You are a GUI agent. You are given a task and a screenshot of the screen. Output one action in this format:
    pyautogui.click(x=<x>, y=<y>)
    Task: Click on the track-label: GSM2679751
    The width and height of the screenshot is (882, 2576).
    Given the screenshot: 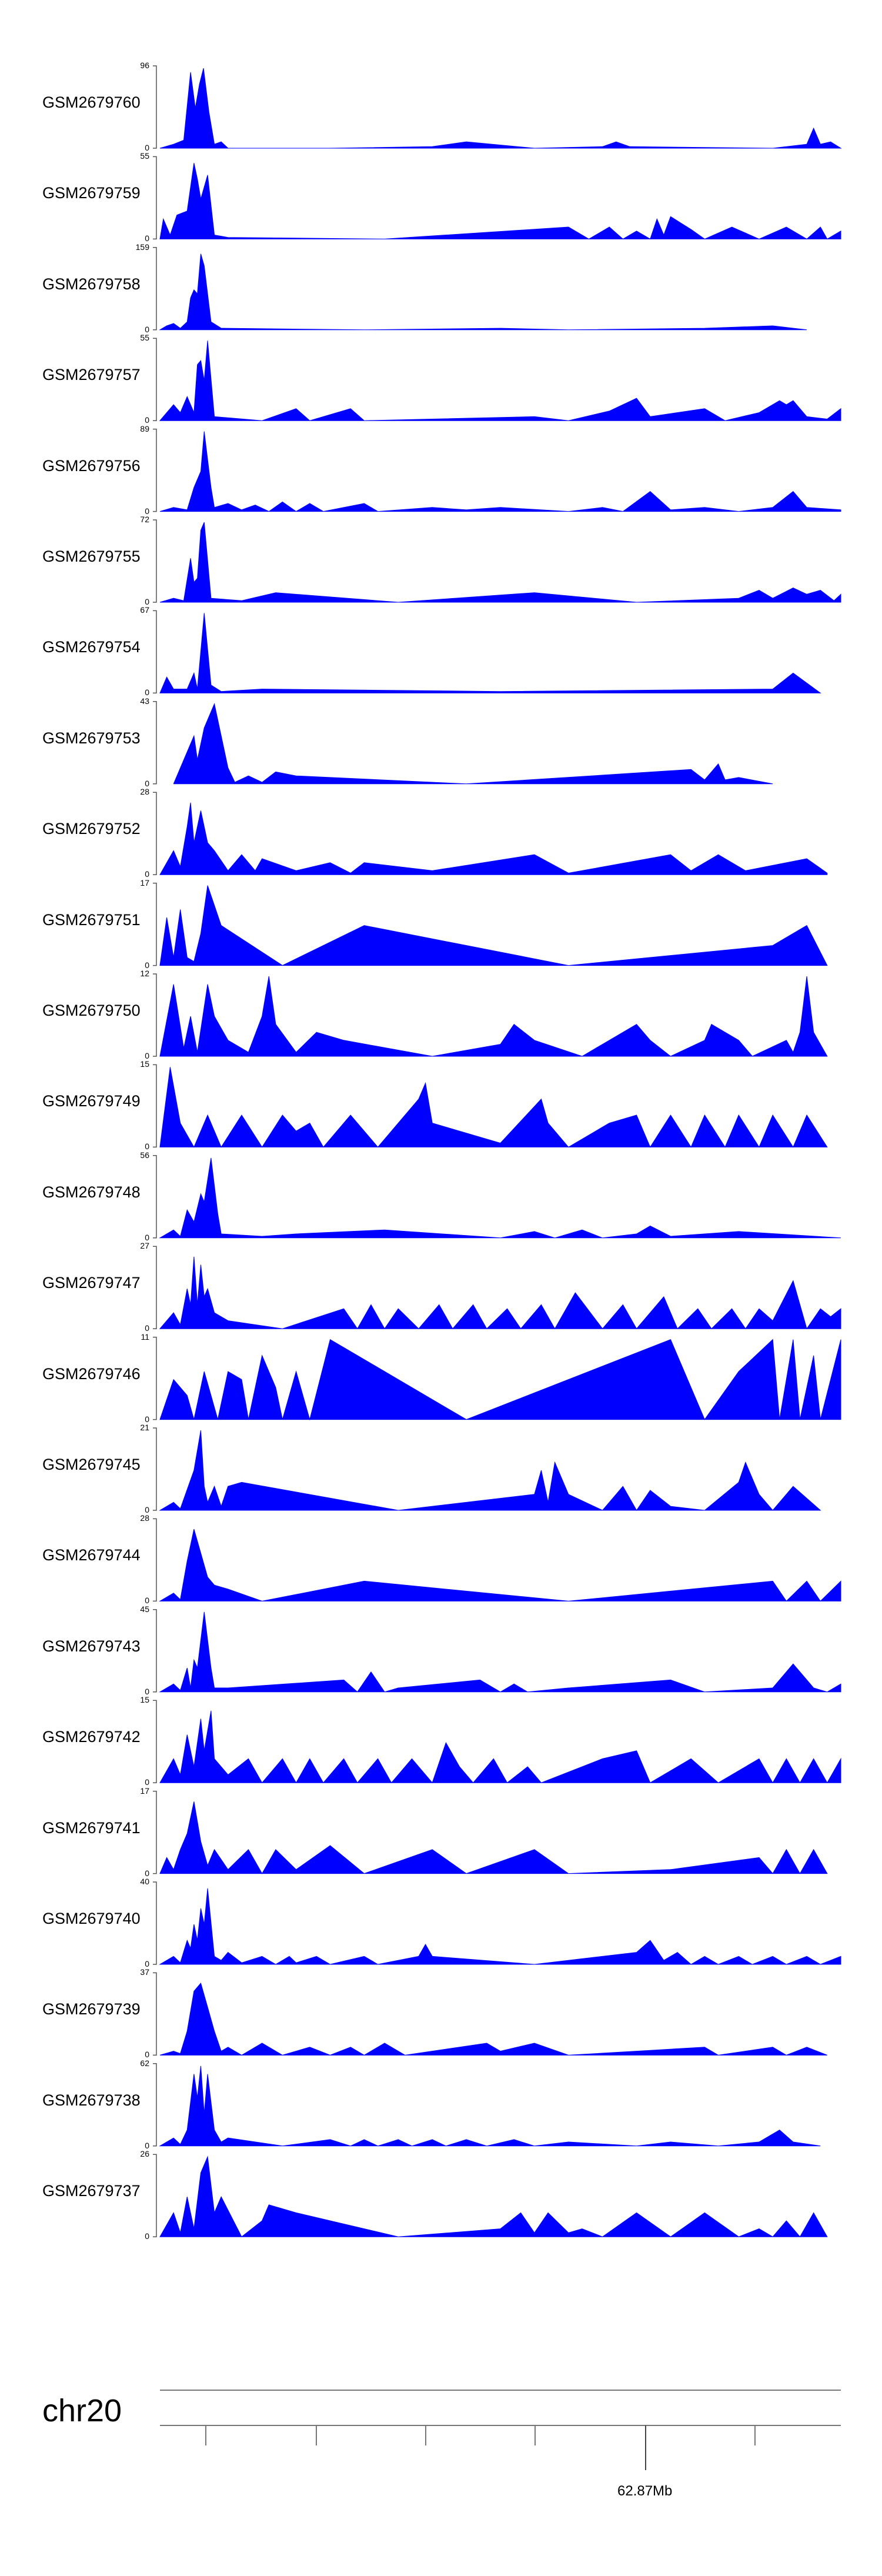 What is the action you would take?
    pyautogui.click(x=91, y=919)
    